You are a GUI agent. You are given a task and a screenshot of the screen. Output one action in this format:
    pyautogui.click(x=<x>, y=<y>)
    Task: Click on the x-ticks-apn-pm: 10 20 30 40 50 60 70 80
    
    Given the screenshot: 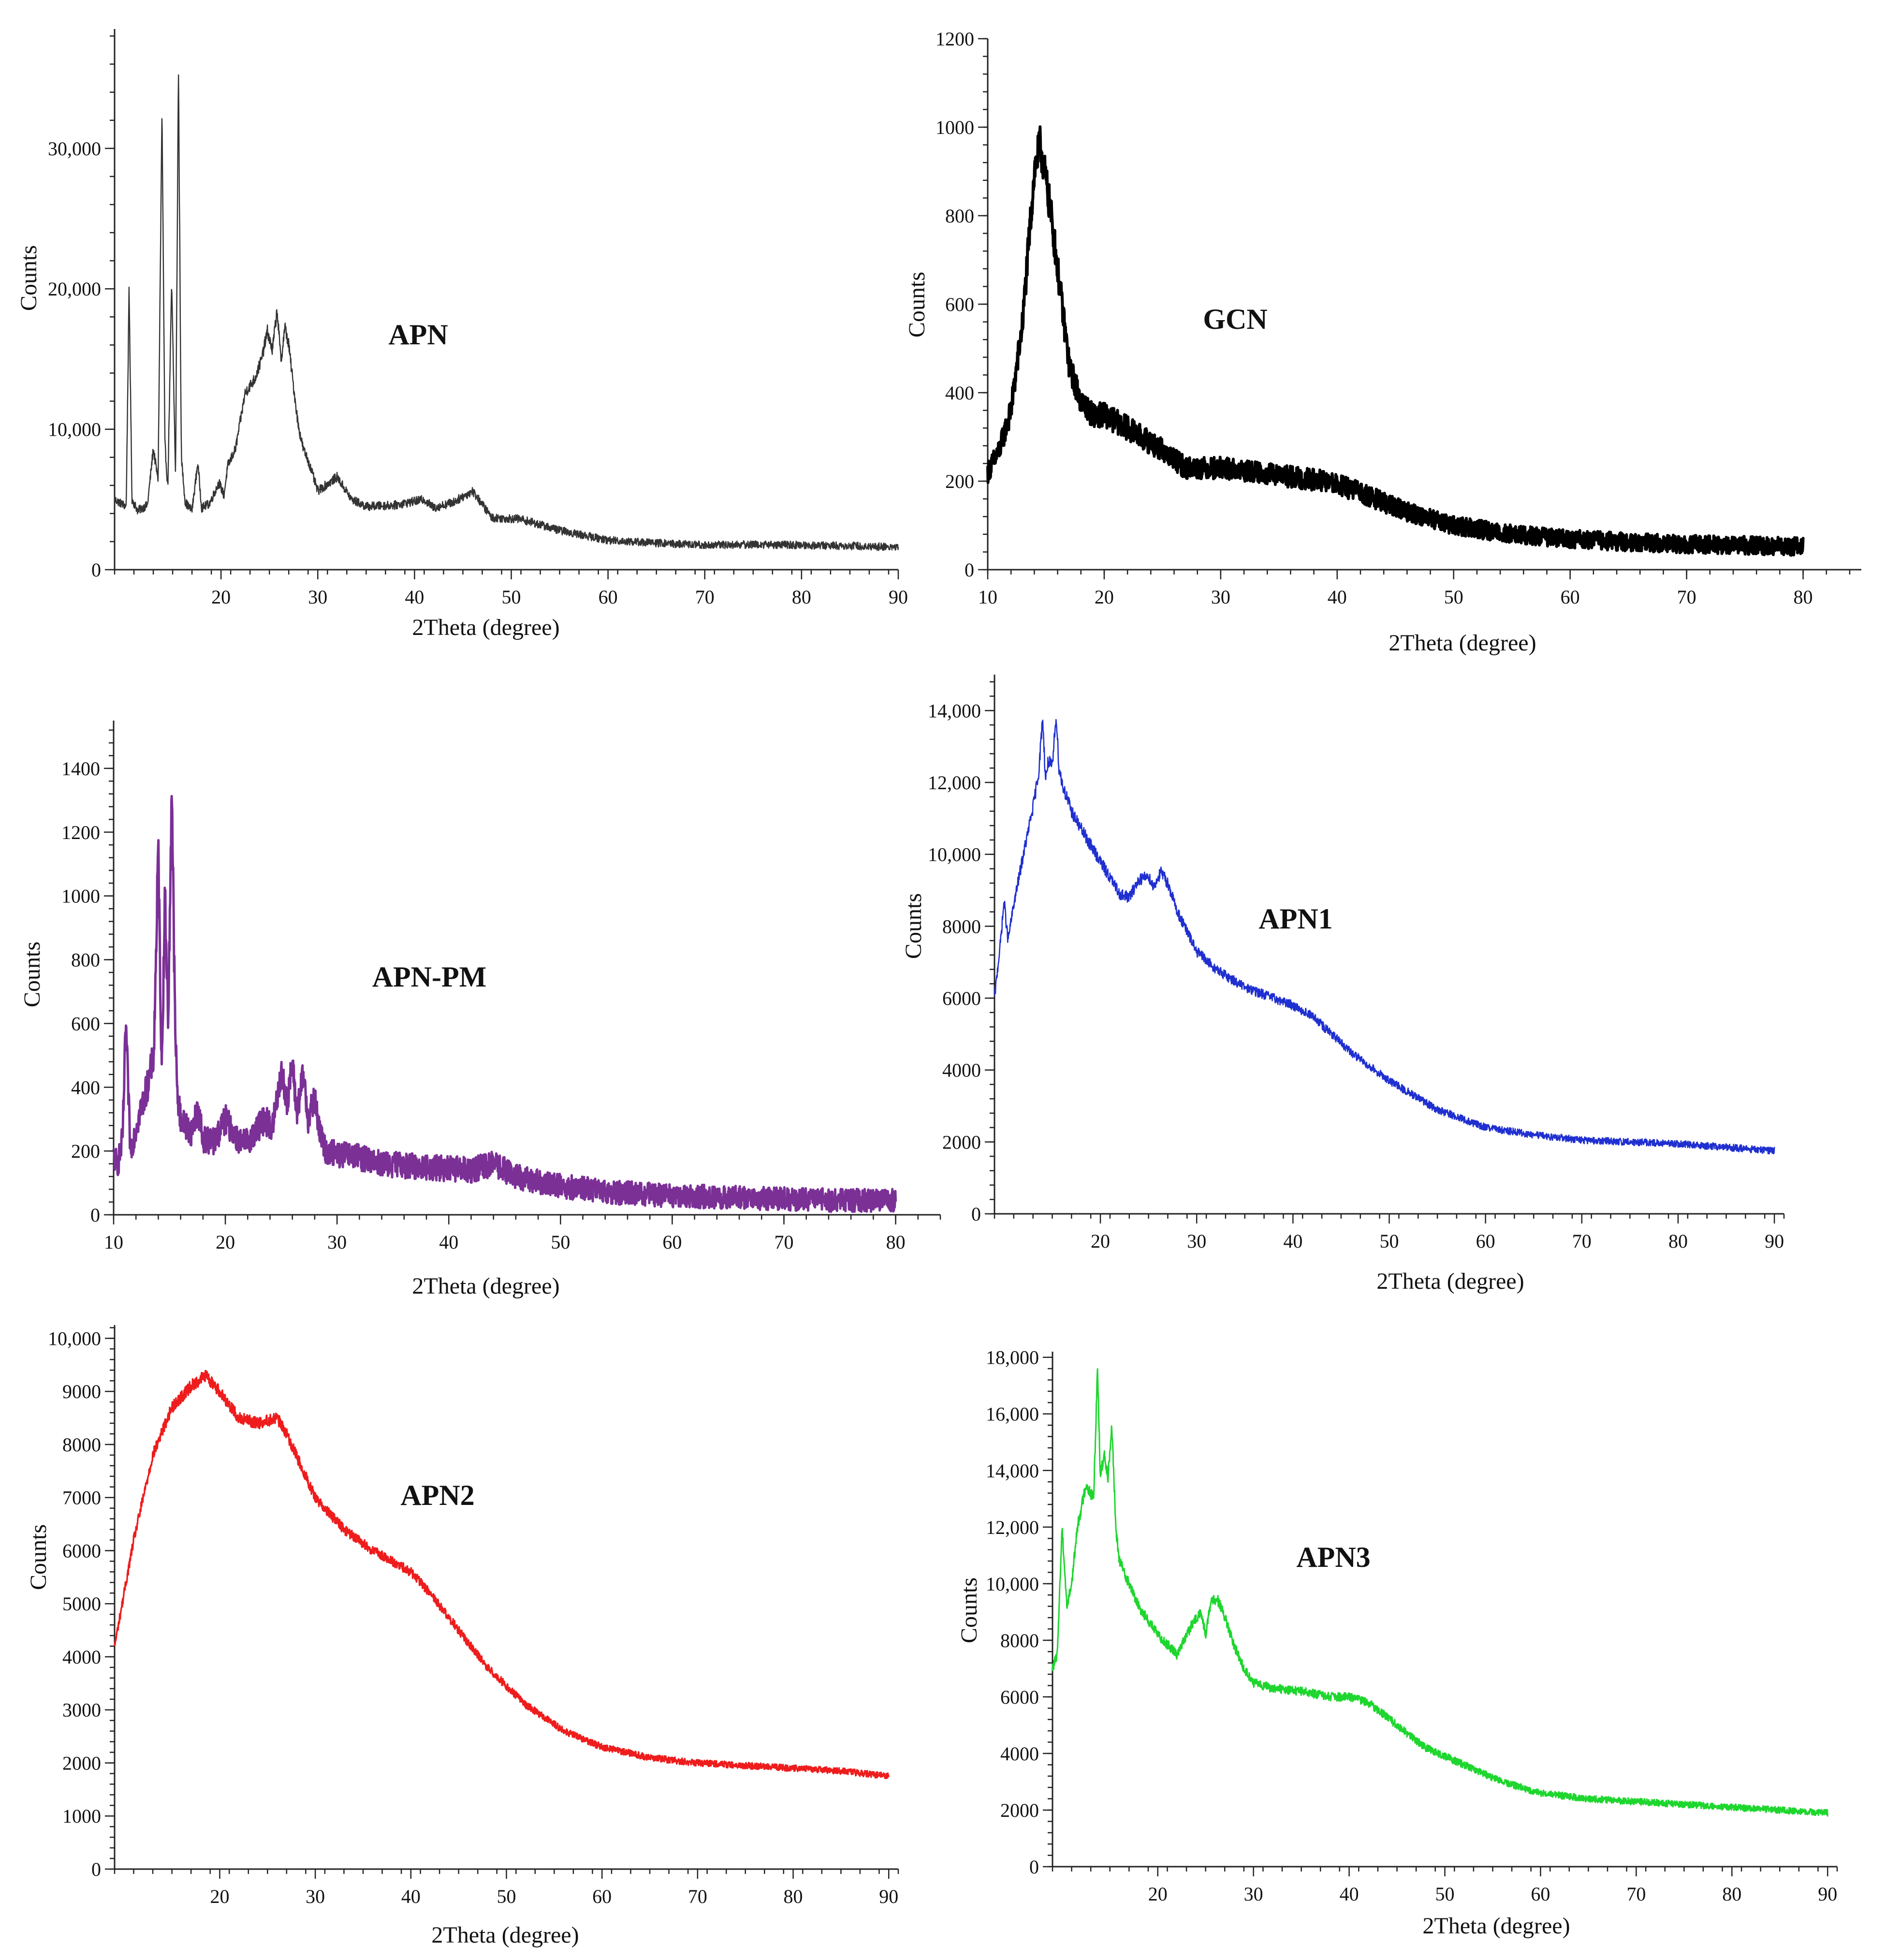 What is the action you would take?
    pyautogui.click(x=505, y=1234)
    